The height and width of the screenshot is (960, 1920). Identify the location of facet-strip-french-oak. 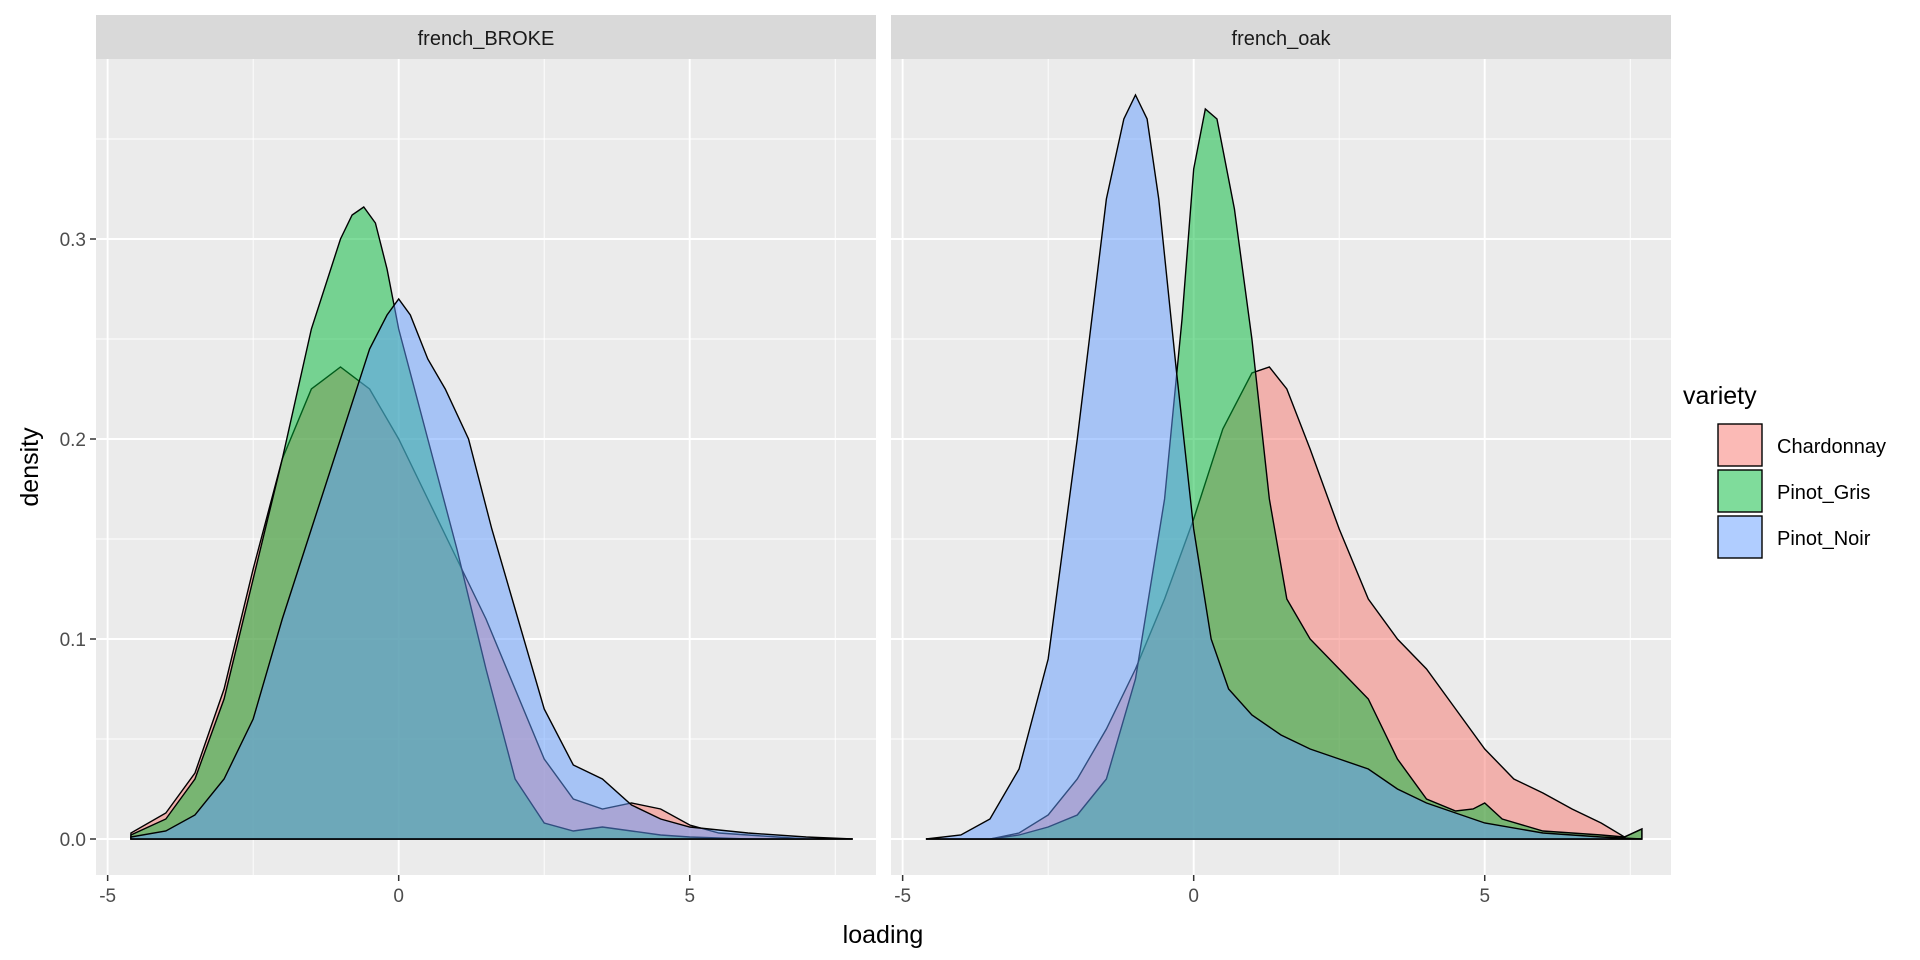
(1281, 37).